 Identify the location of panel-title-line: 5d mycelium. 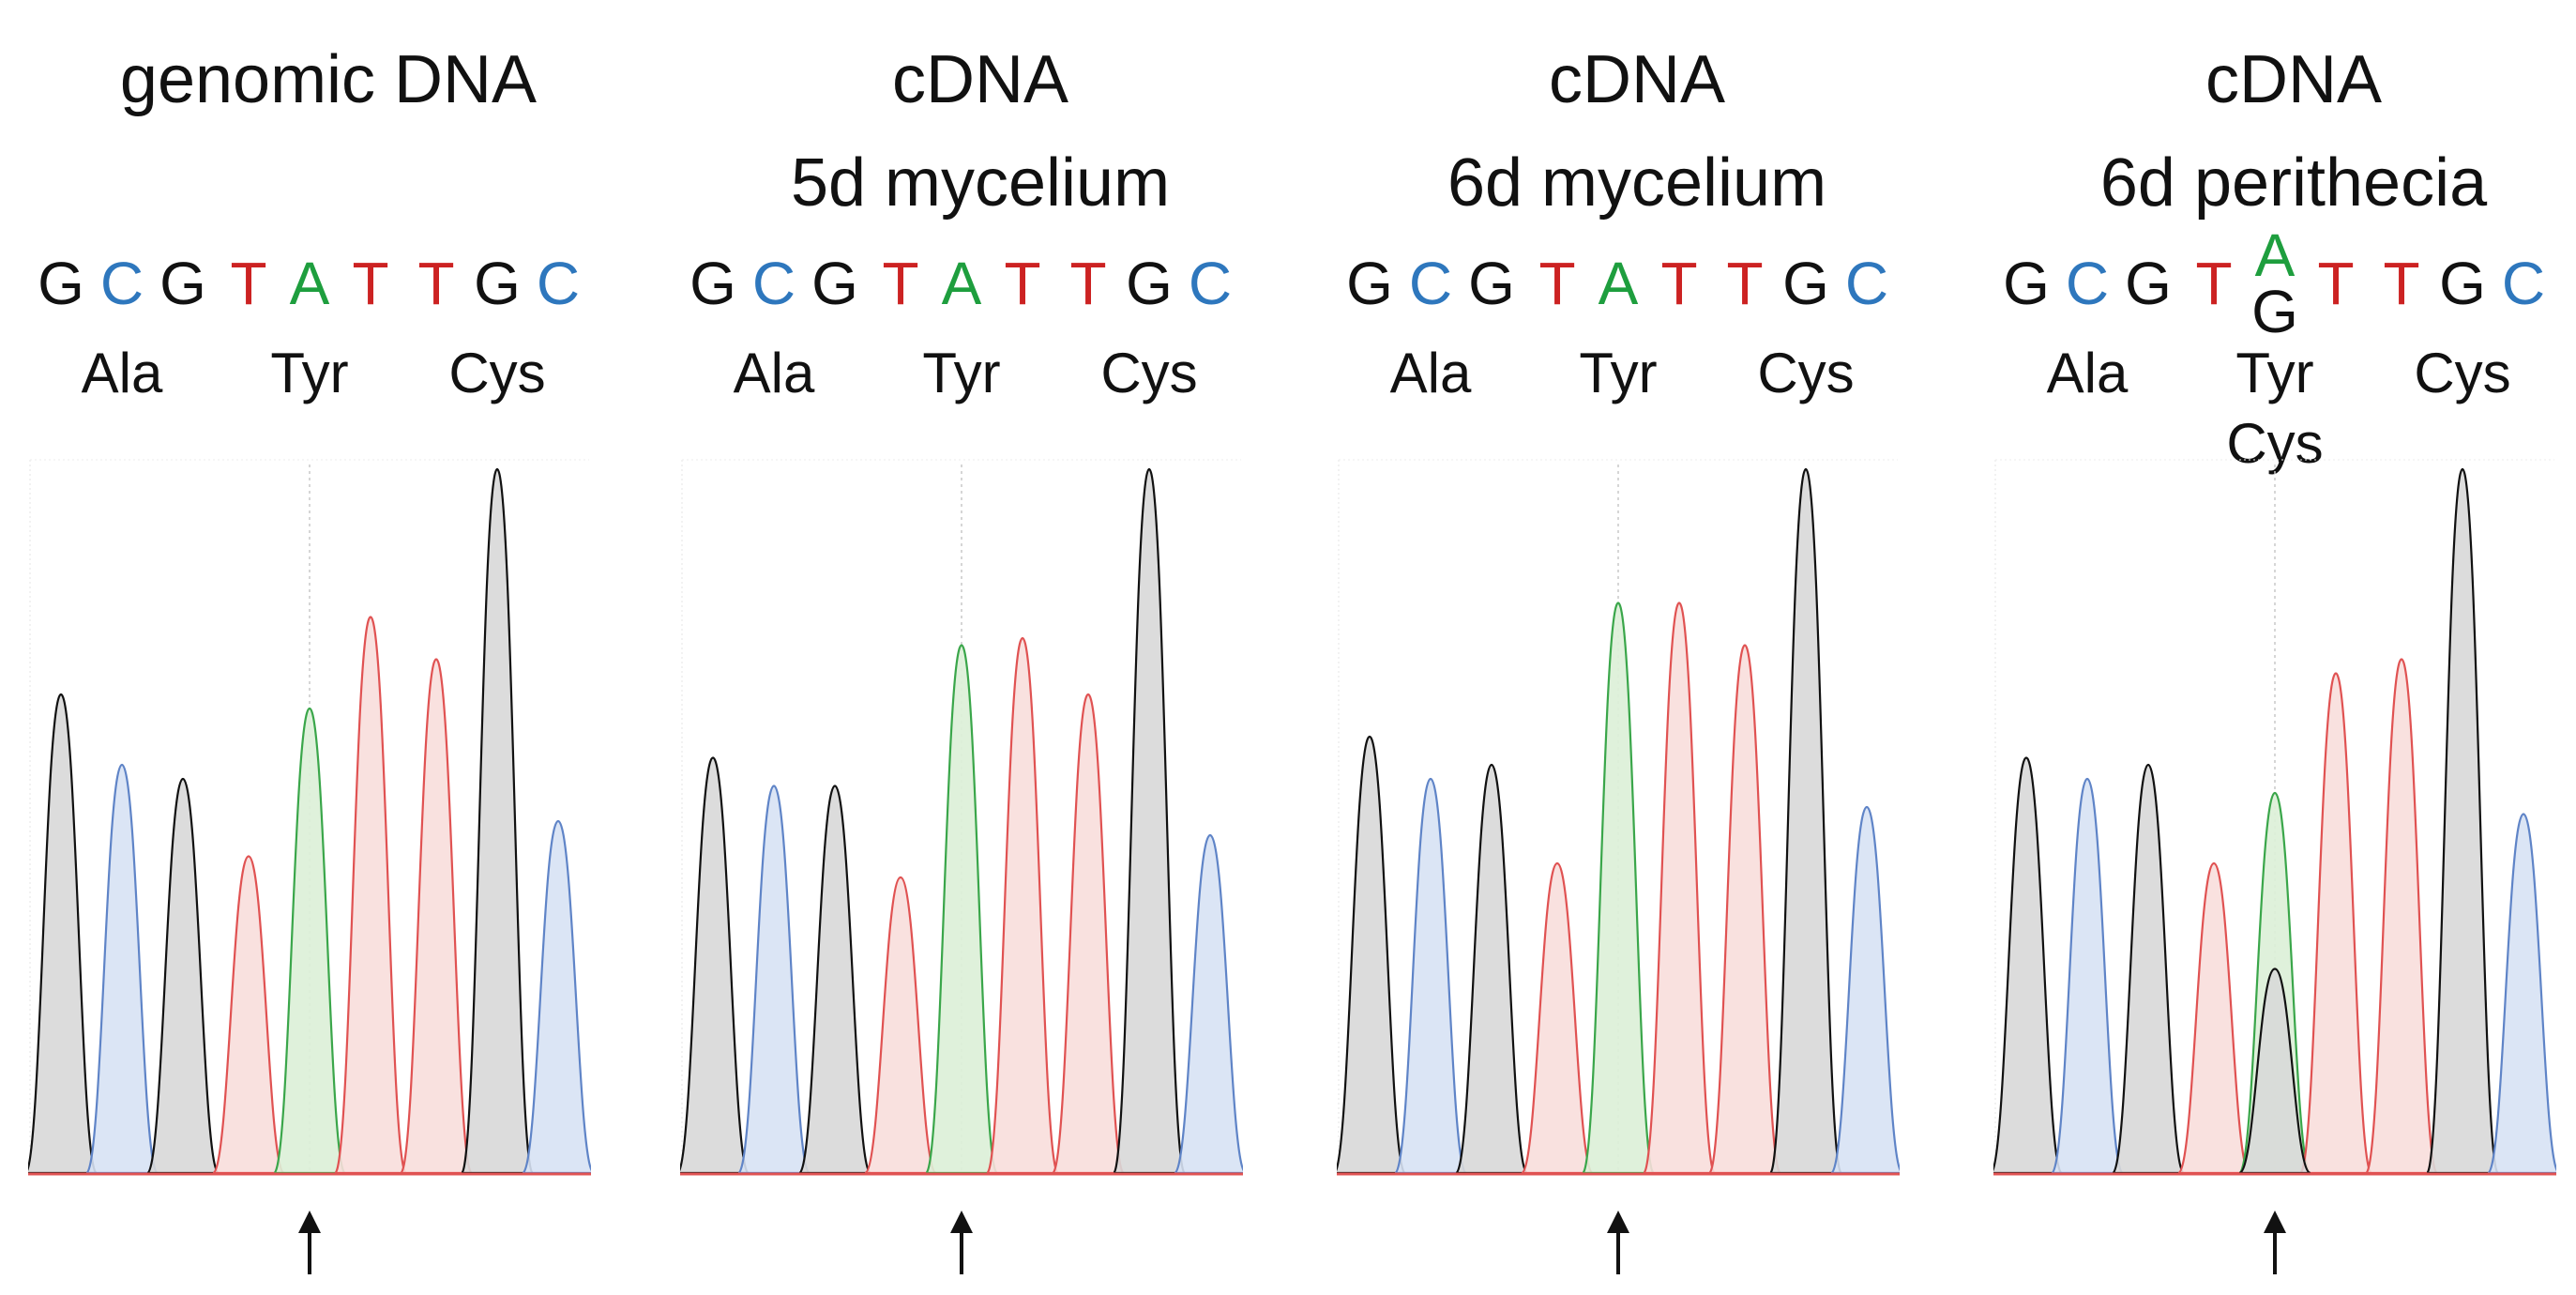
(980, 183).